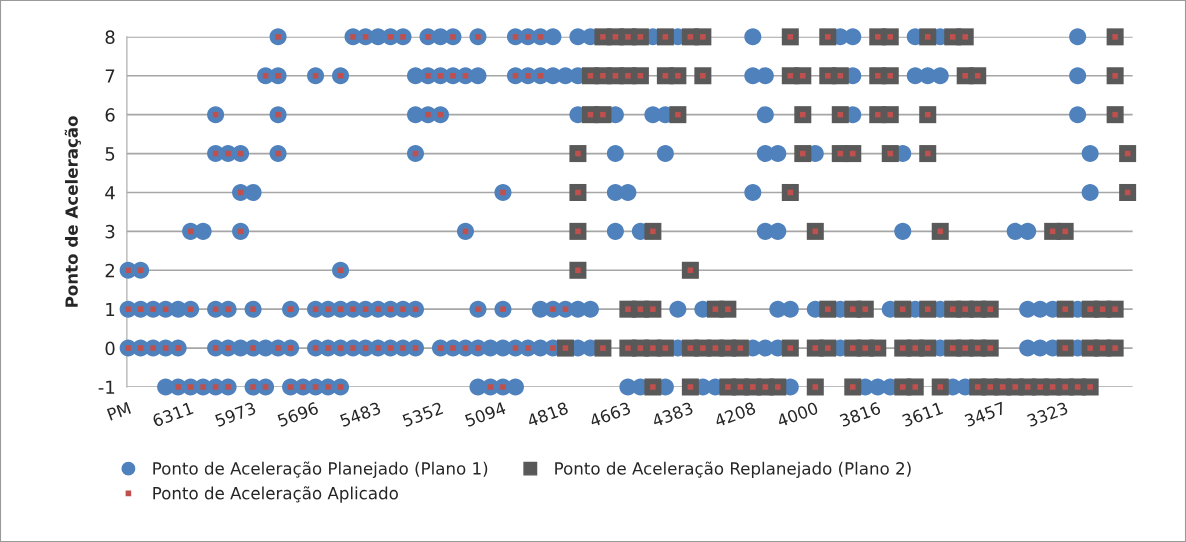 The width and height of the screenshot is (1186, 542). What do you see at coordinates (110, 348) in the screenshot?
I see `y-tick-label: 0` at bounding box center [110, 348].